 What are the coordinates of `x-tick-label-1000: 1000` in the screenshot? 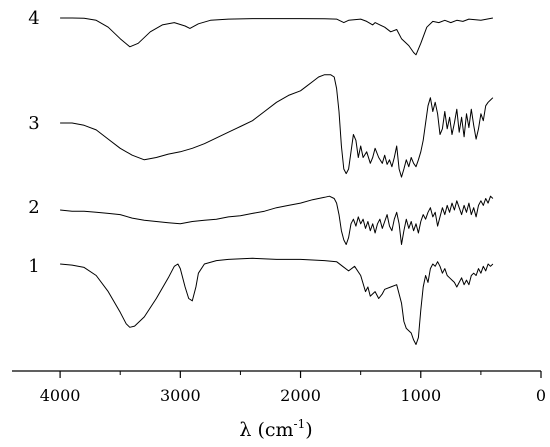 It's located at (420, 395).